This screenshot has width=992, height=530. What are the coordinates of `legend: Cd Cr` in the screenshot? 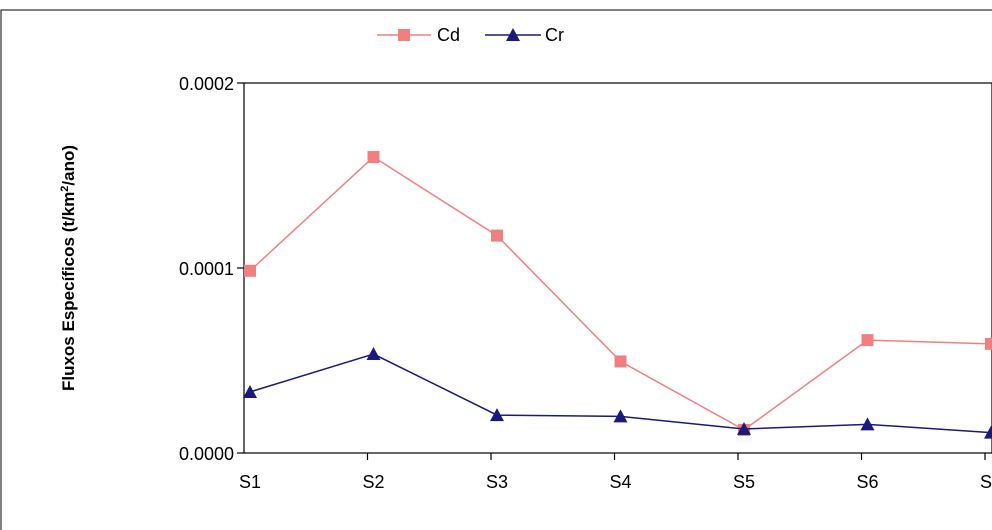 It's located at (470, 35).